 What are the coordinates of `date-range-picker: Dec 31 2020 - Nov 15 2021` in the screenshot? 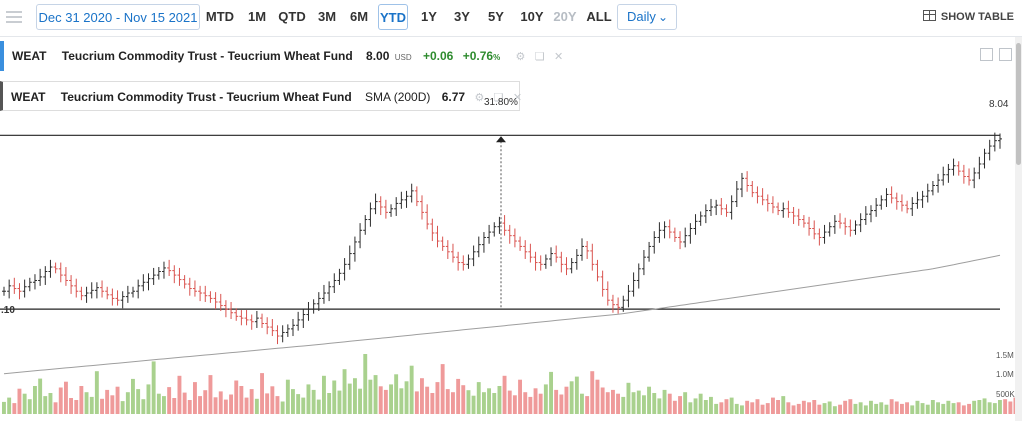 It's located at (118, 17).